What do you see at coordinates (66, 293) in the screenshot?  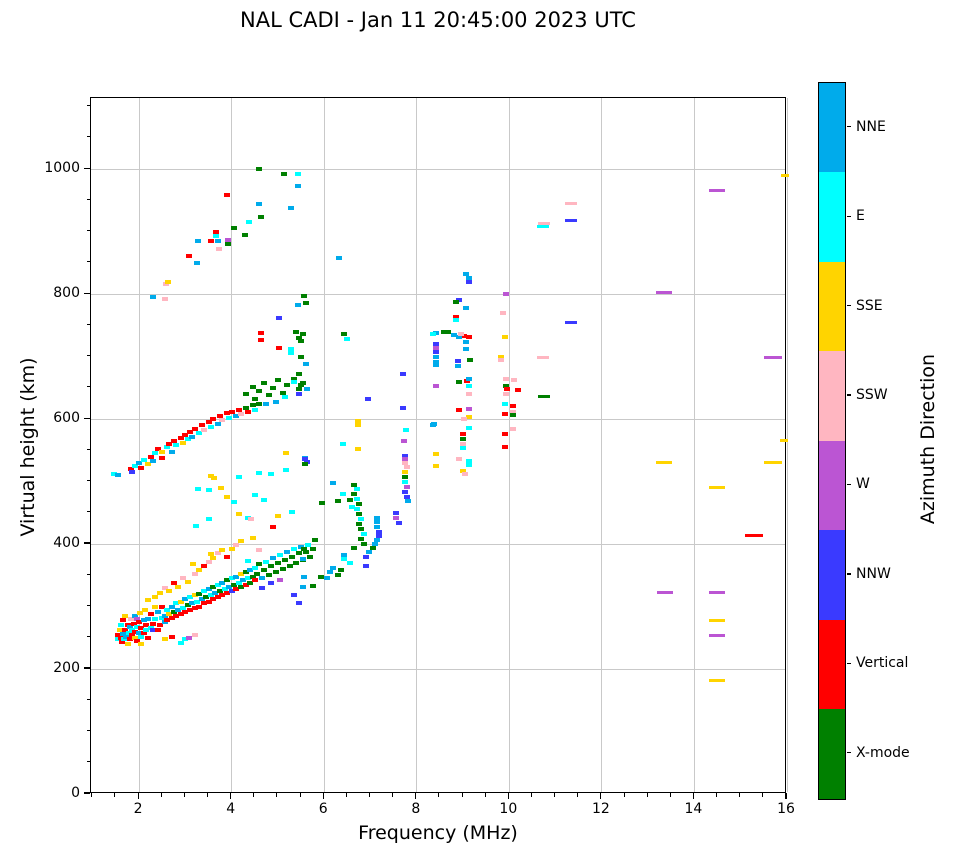 I see `y-tick-label: 800` at bounding box center [66, 293].